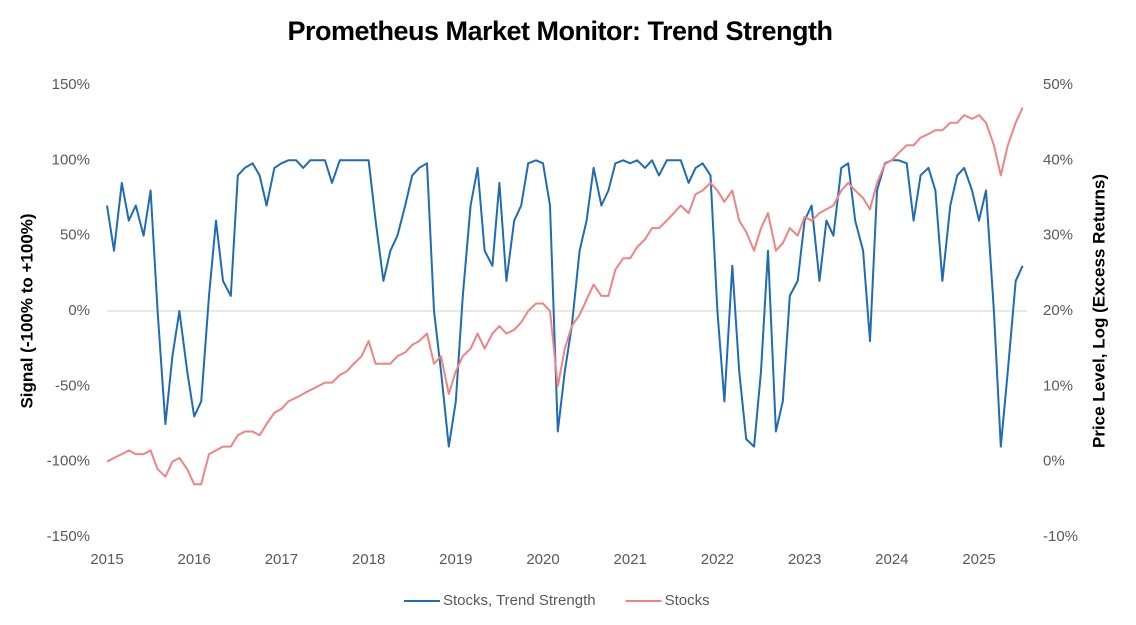 This screenshot has width=1136, height=625. I want to click on y2-tick-label: -10%, so click(1060, 536).